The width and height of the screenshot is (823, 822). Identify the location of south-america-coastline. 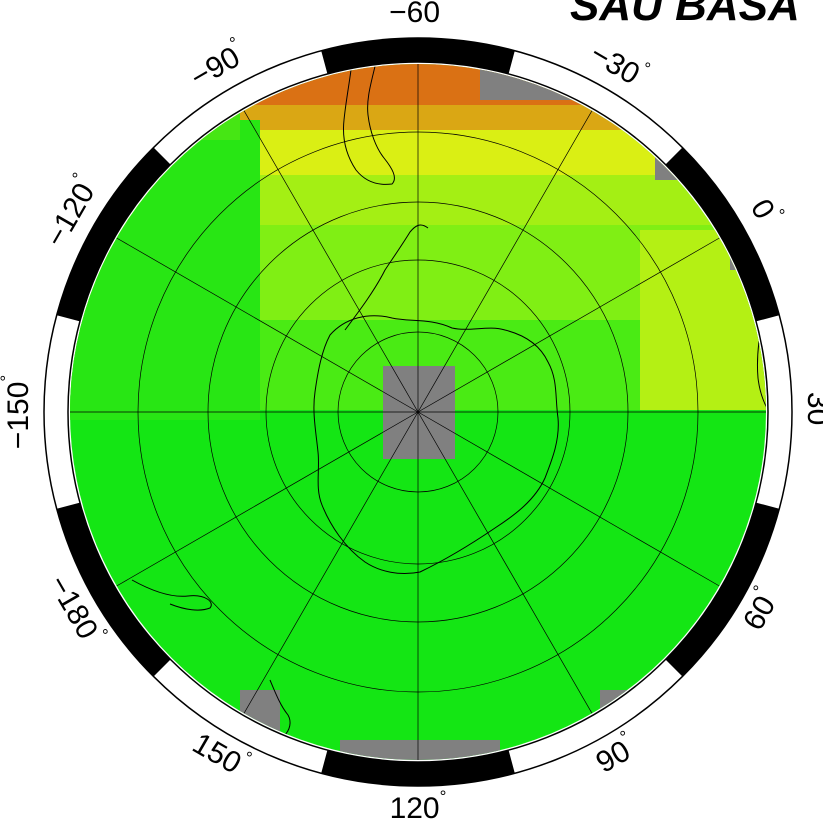
(369, 124).